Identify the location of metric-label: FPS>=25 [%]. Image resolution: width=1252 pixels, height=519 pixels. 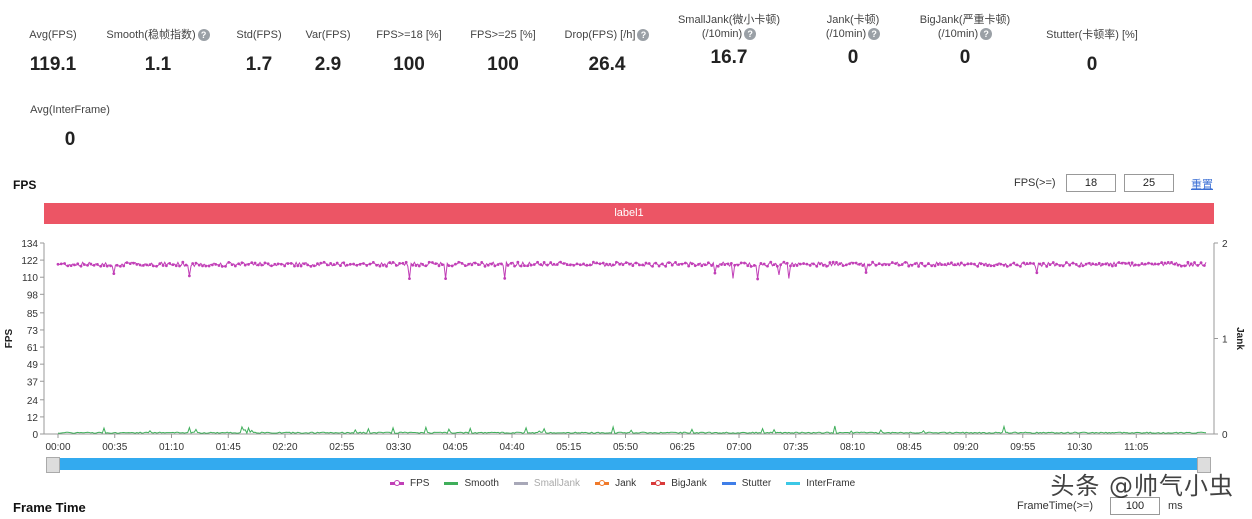
(503, 35).